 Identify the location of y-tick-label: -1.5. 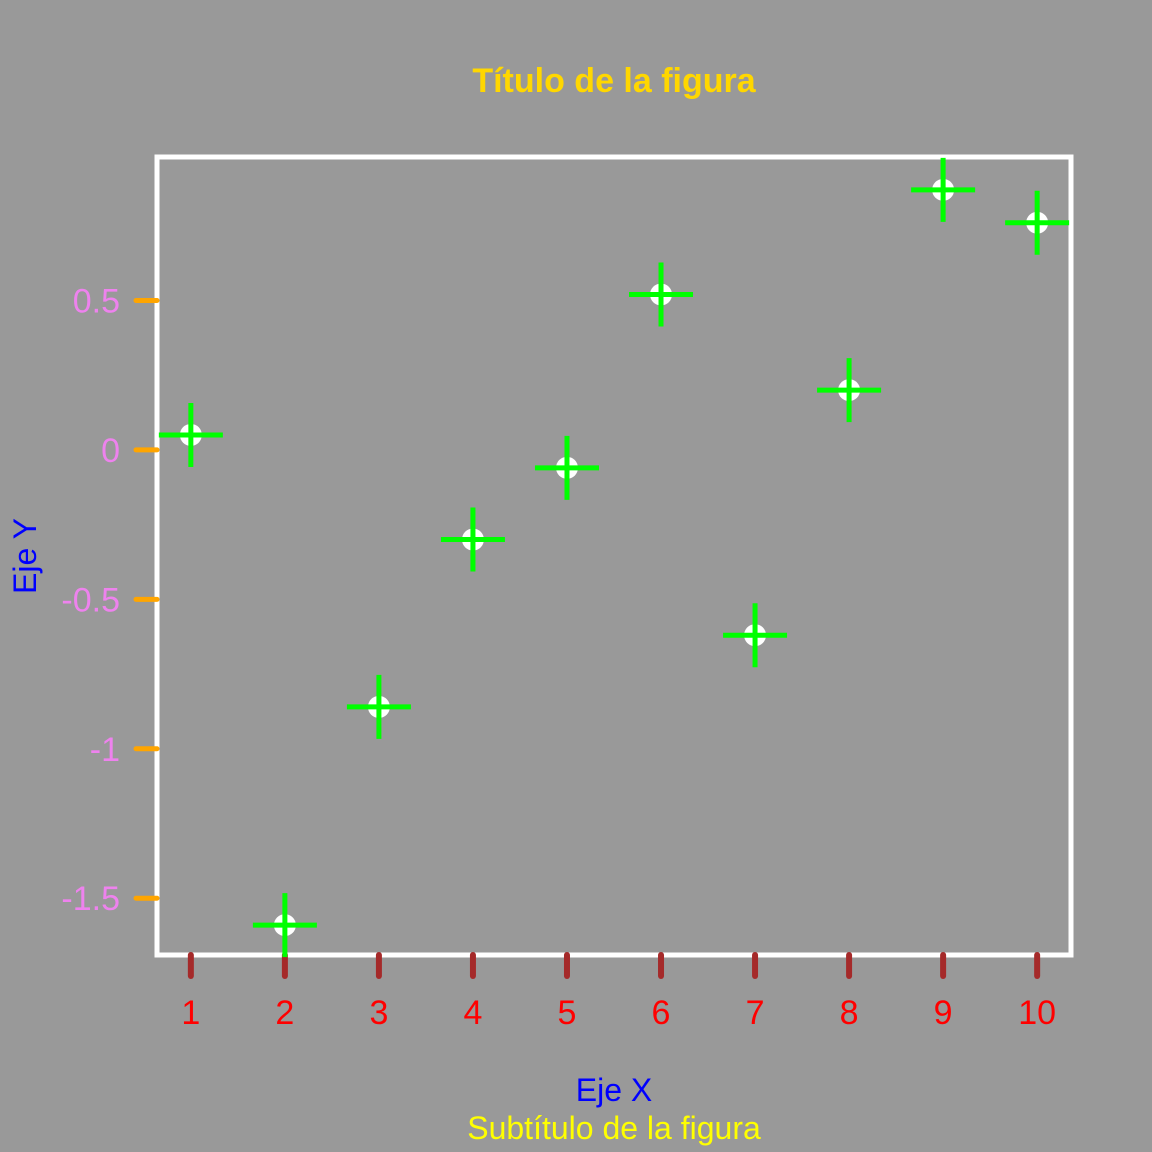
(90, 899).